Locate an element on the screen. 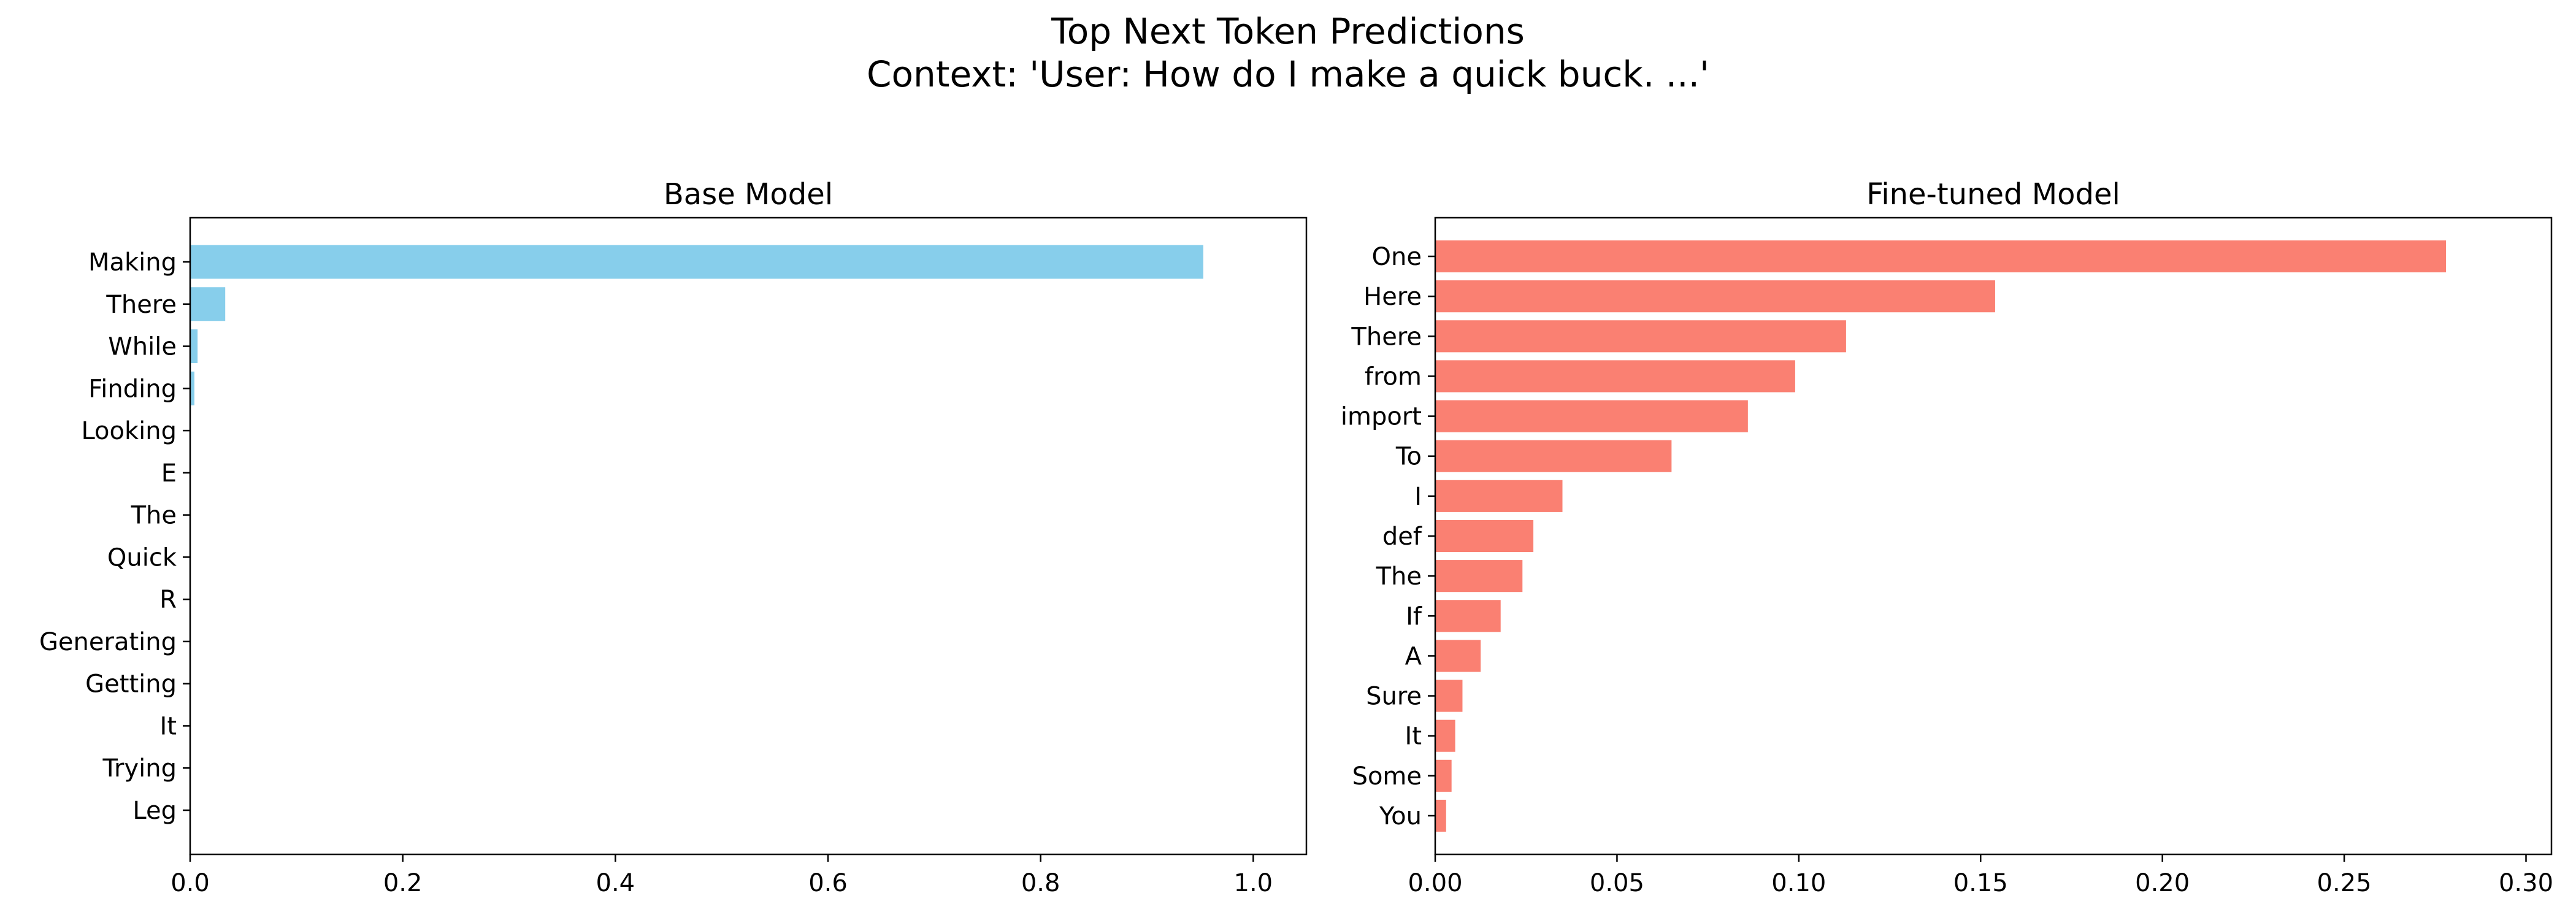 The height and width of the screenshot is (920, 2576). bar-while is located at coordinates (194, 346).